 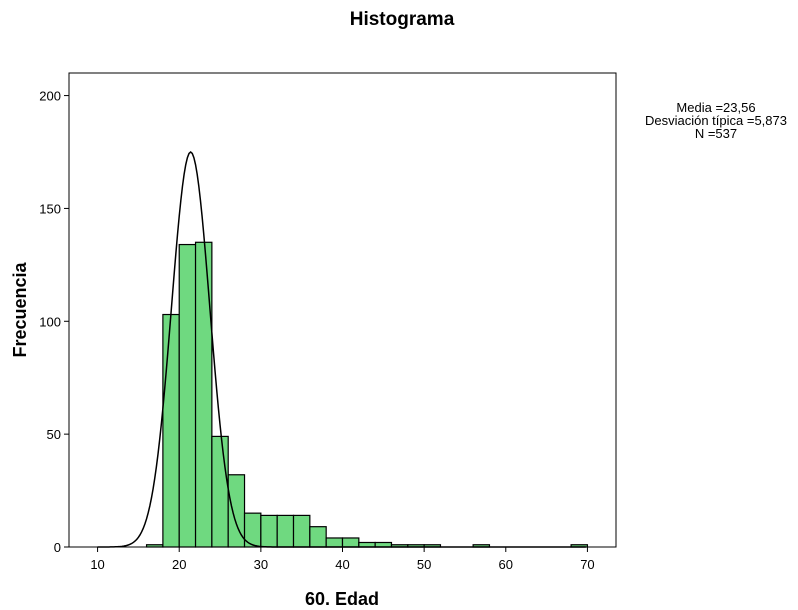 I want to click on stats-line-1: Desviación típica =5,873, so click(x=716, y=120).